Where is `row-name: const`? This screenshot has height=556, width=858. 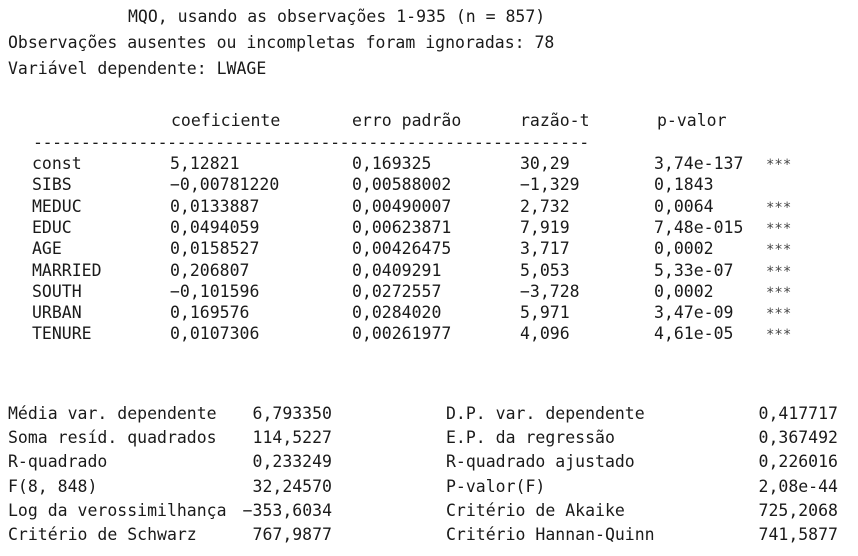
row-name: const is located at coordinates (57, 163).